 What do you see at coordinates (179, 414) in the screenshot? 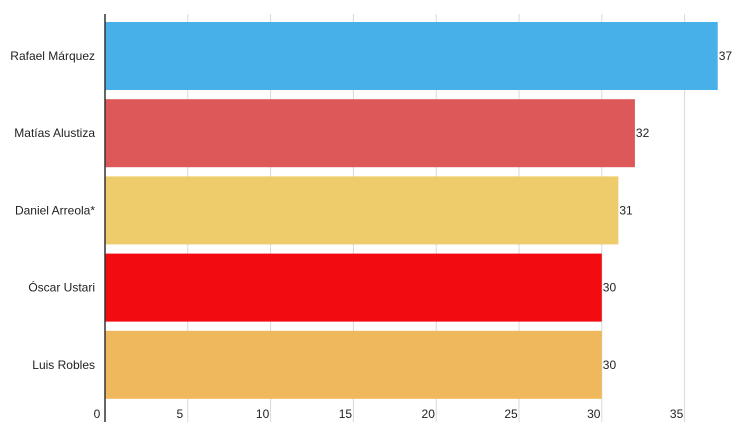
I see `x-tick-label: 5` at bounding box center [179, 414].